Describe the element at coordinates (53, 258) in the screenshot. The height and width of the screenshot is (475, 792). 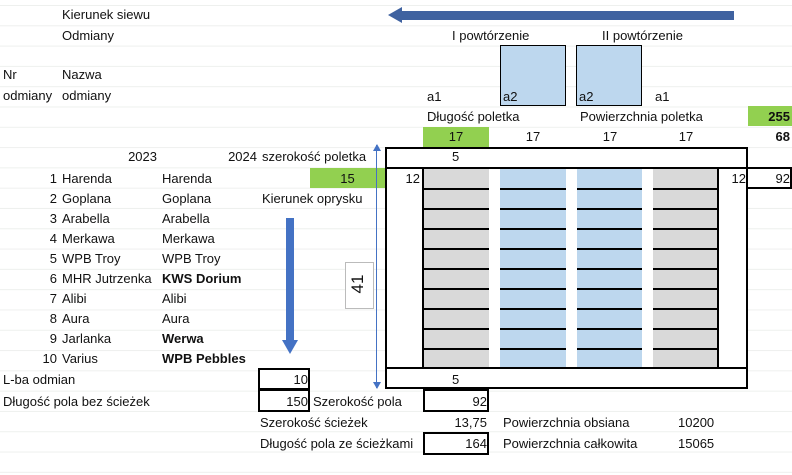
I see `variety-nr: 5` at that location.